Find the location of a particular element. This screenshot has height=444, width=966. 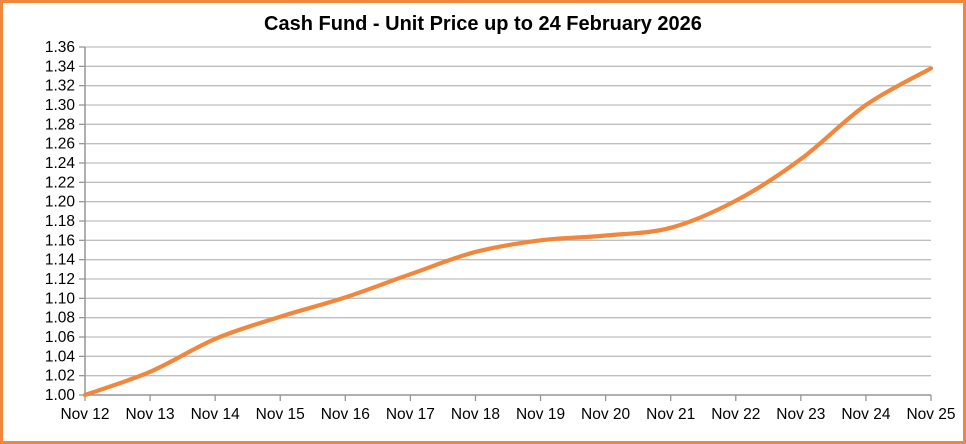

y-axis-label: 1.30 is located at coordinates (60, 105).